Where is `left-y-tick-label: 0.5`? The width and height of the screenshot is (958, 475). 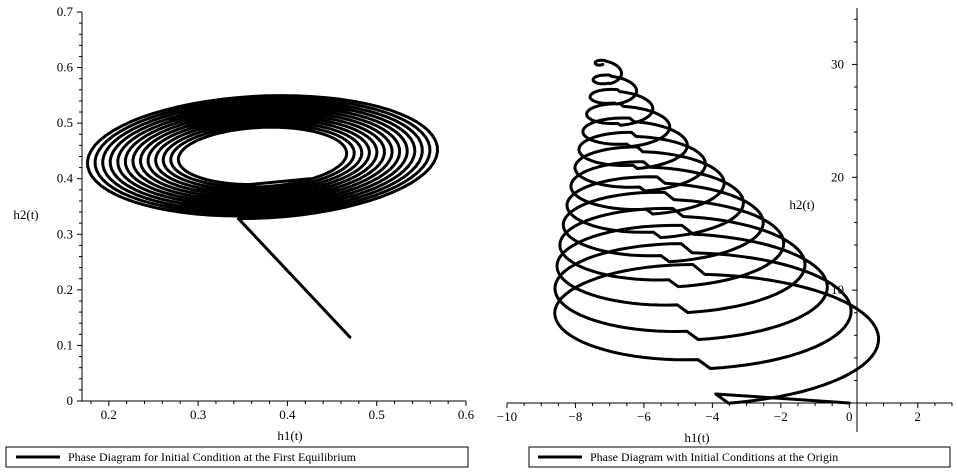
left-y-tick-label: 0.5 is located at coordinates (65, 122).